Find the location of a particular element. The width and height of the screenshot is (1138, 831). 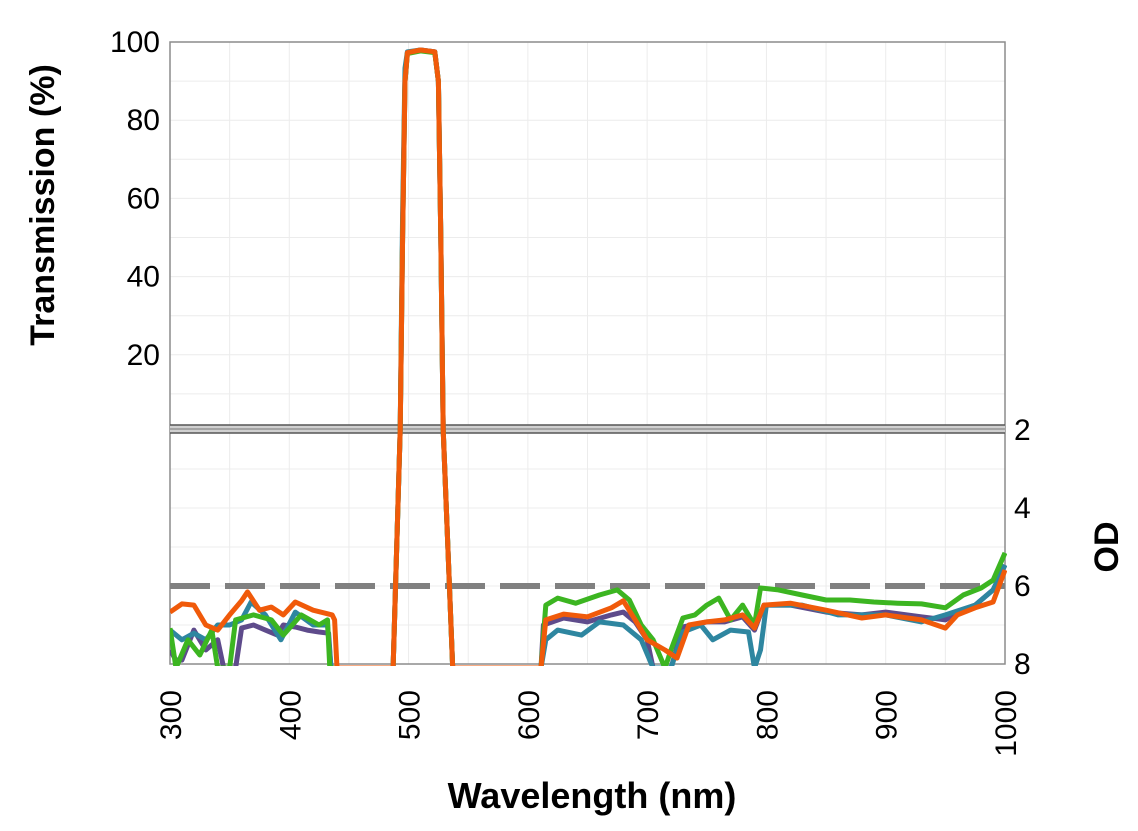

x-tick-label: 300 is located at coordinates (171, 715).